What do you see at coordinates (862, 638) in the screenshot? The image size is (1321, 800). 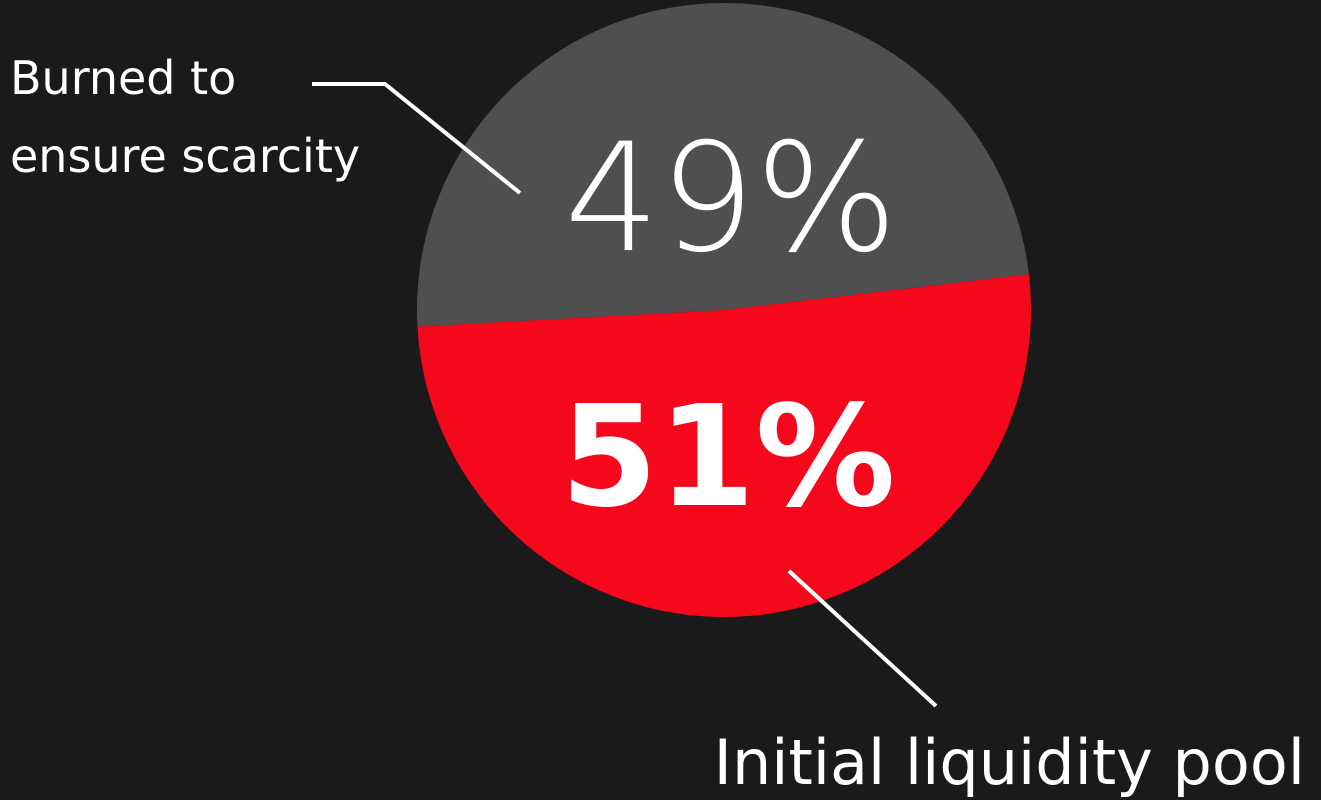 I see `leader-line-liquidity` at bounding box center [862, 638].